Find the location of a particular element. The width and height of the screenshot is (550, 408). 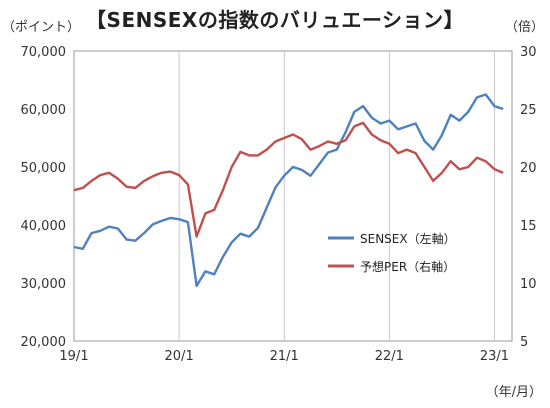

right-axis-unit: （倍） is located at coordinates (524, 27).